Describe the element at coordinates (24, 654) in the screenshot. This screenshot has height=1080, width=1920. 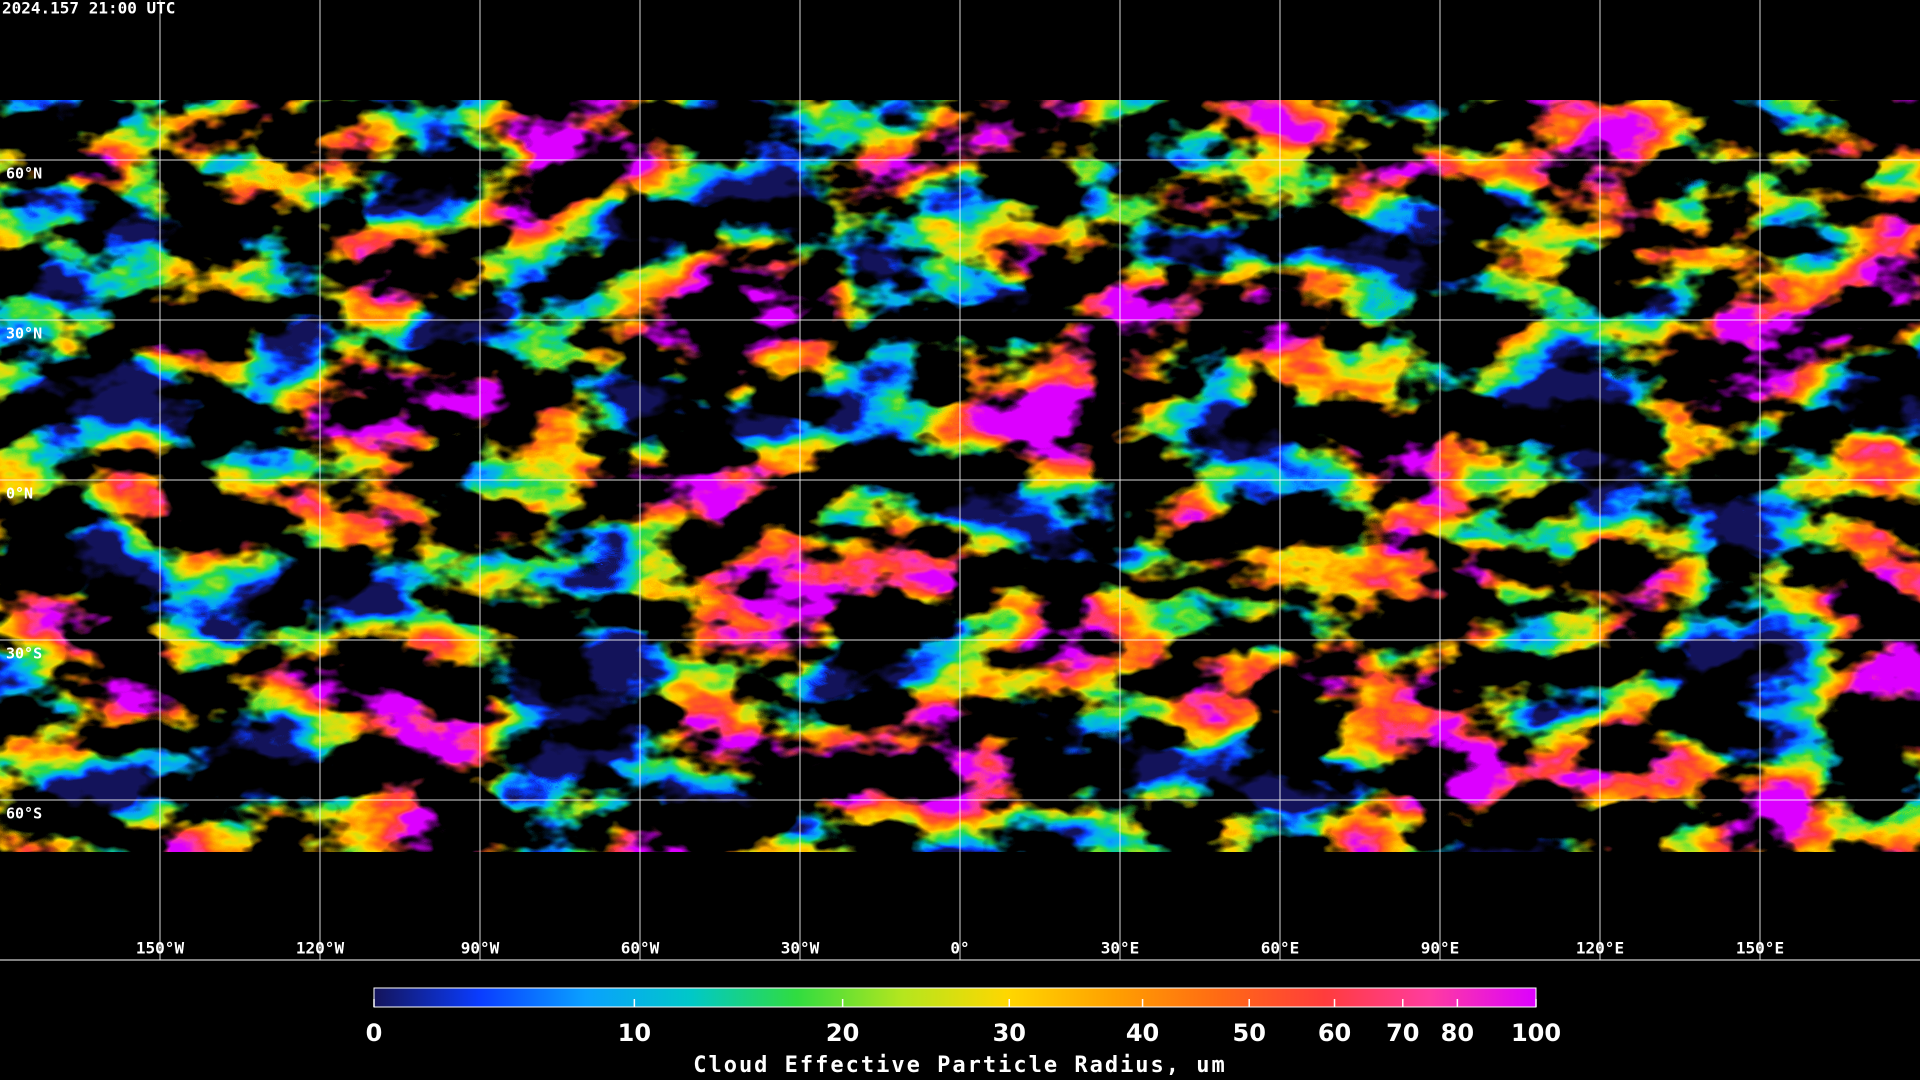
I see `lat-label: 30°S` at that location.